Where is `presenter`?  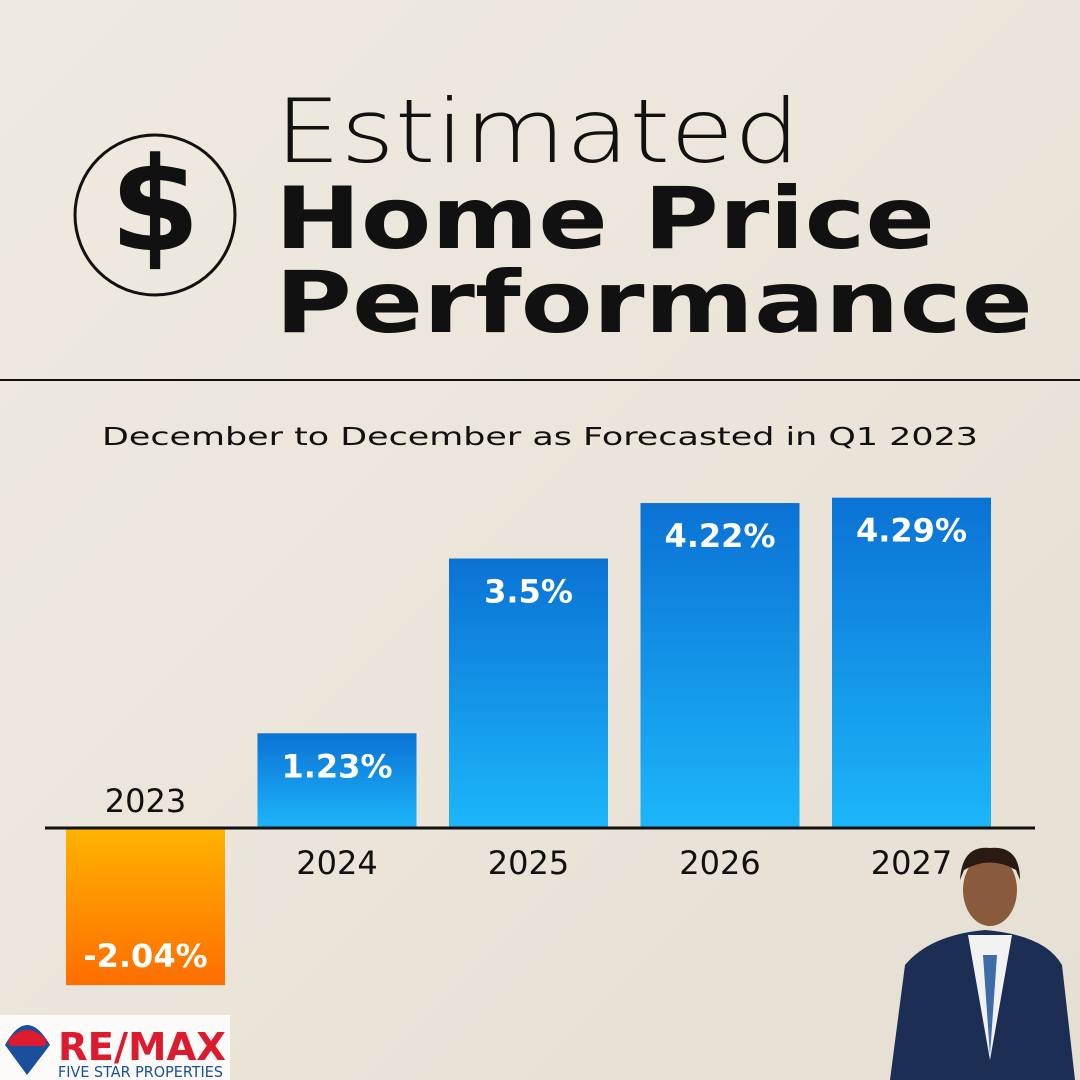 presenter is located at coordinates (982, 963).